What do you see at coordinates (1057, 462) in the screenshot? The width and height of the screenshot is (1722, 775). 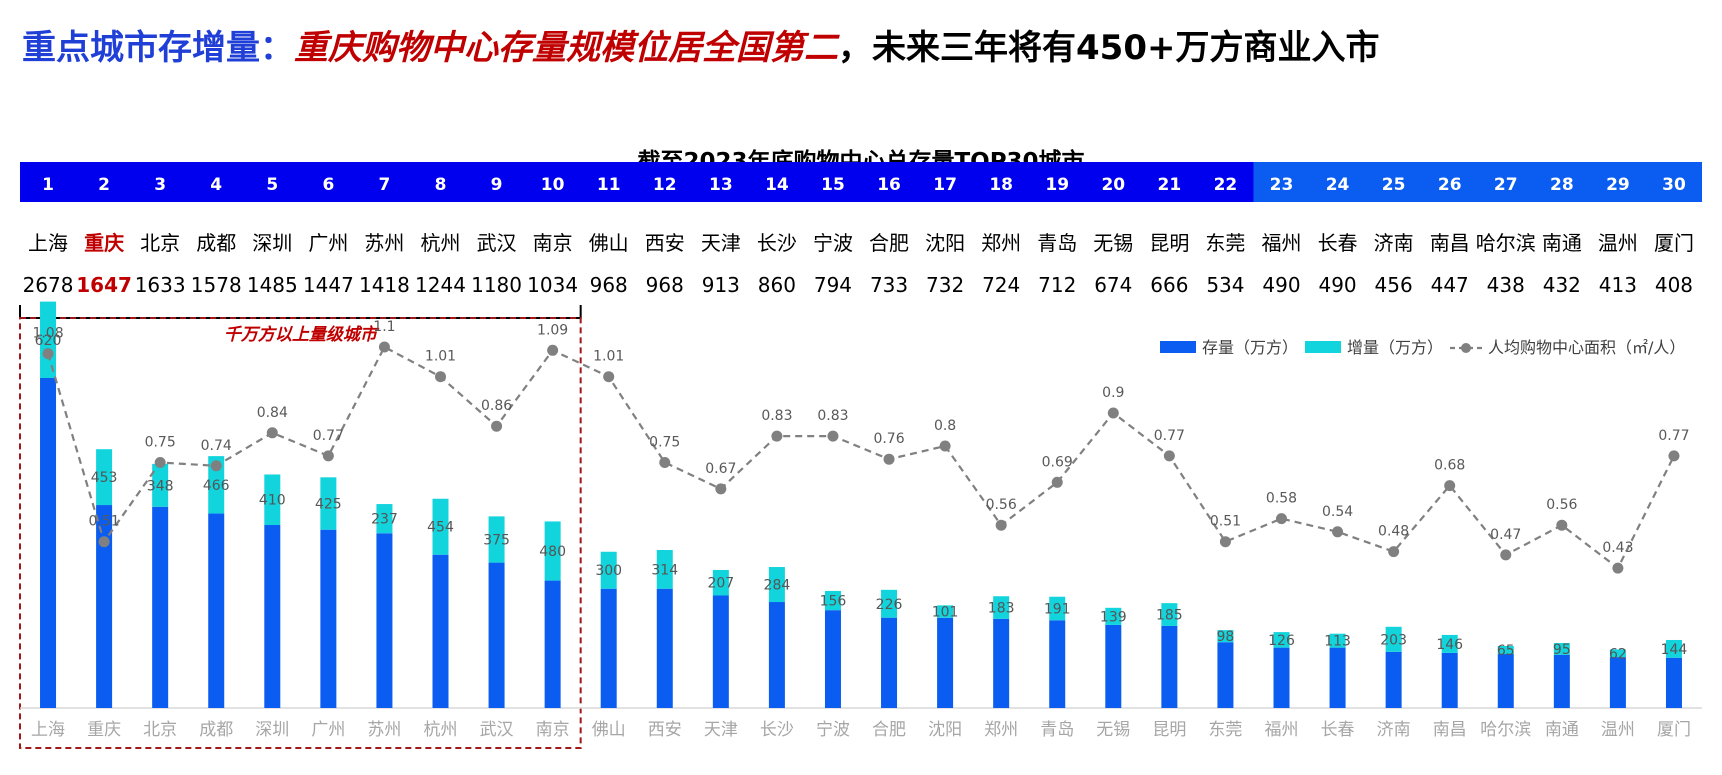 I see `per-capita-label: 0.69` at bounding box center [1057, 462].